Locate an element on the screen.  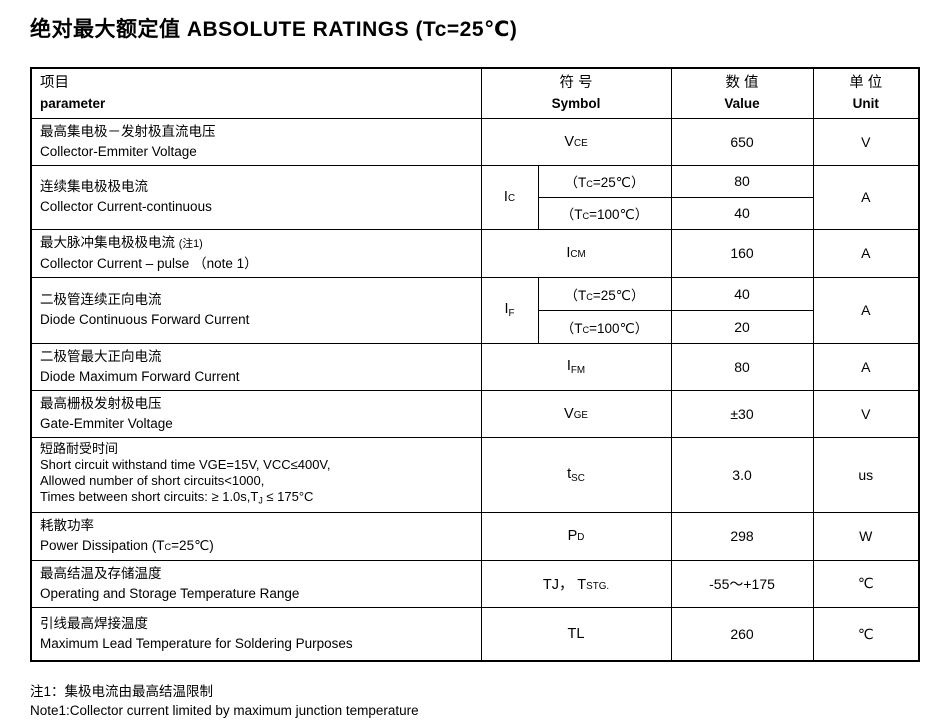
table-row: 最高栅极发射极电压 Gate-Emmiter Voltage VGE ±30 V is located at coordinates (475, 413).